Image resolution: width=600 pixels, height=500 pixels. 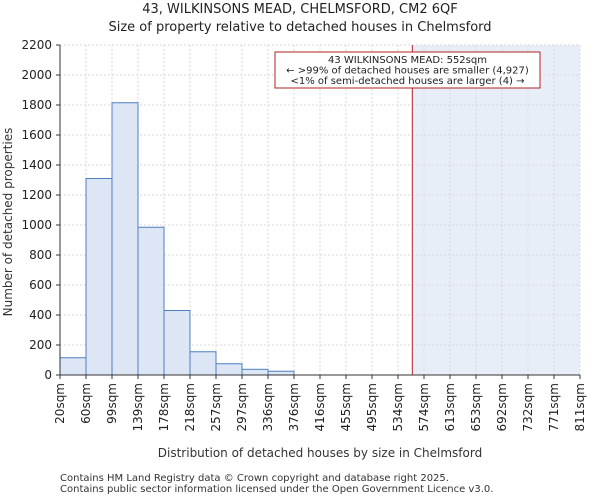 I want to click on chart-title: 43, WILKINSONS MEAD, CHELMSFORD, CM2 6QF, so click(x=300, y=9).